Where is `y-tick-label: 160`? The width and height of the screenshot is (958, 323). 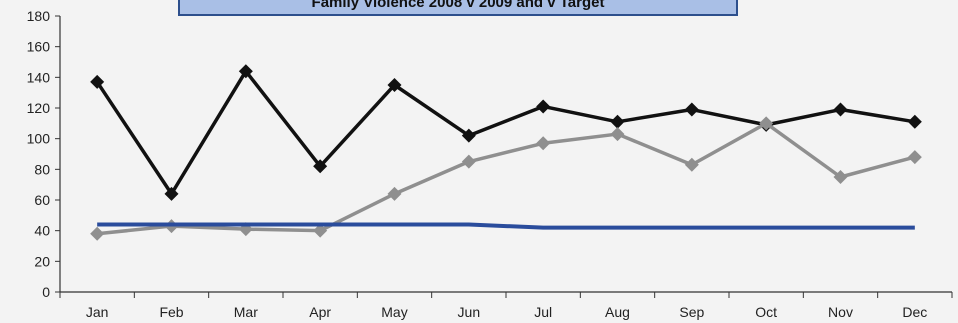
y-tick-label: 160 is located at coordinates (39, 47).